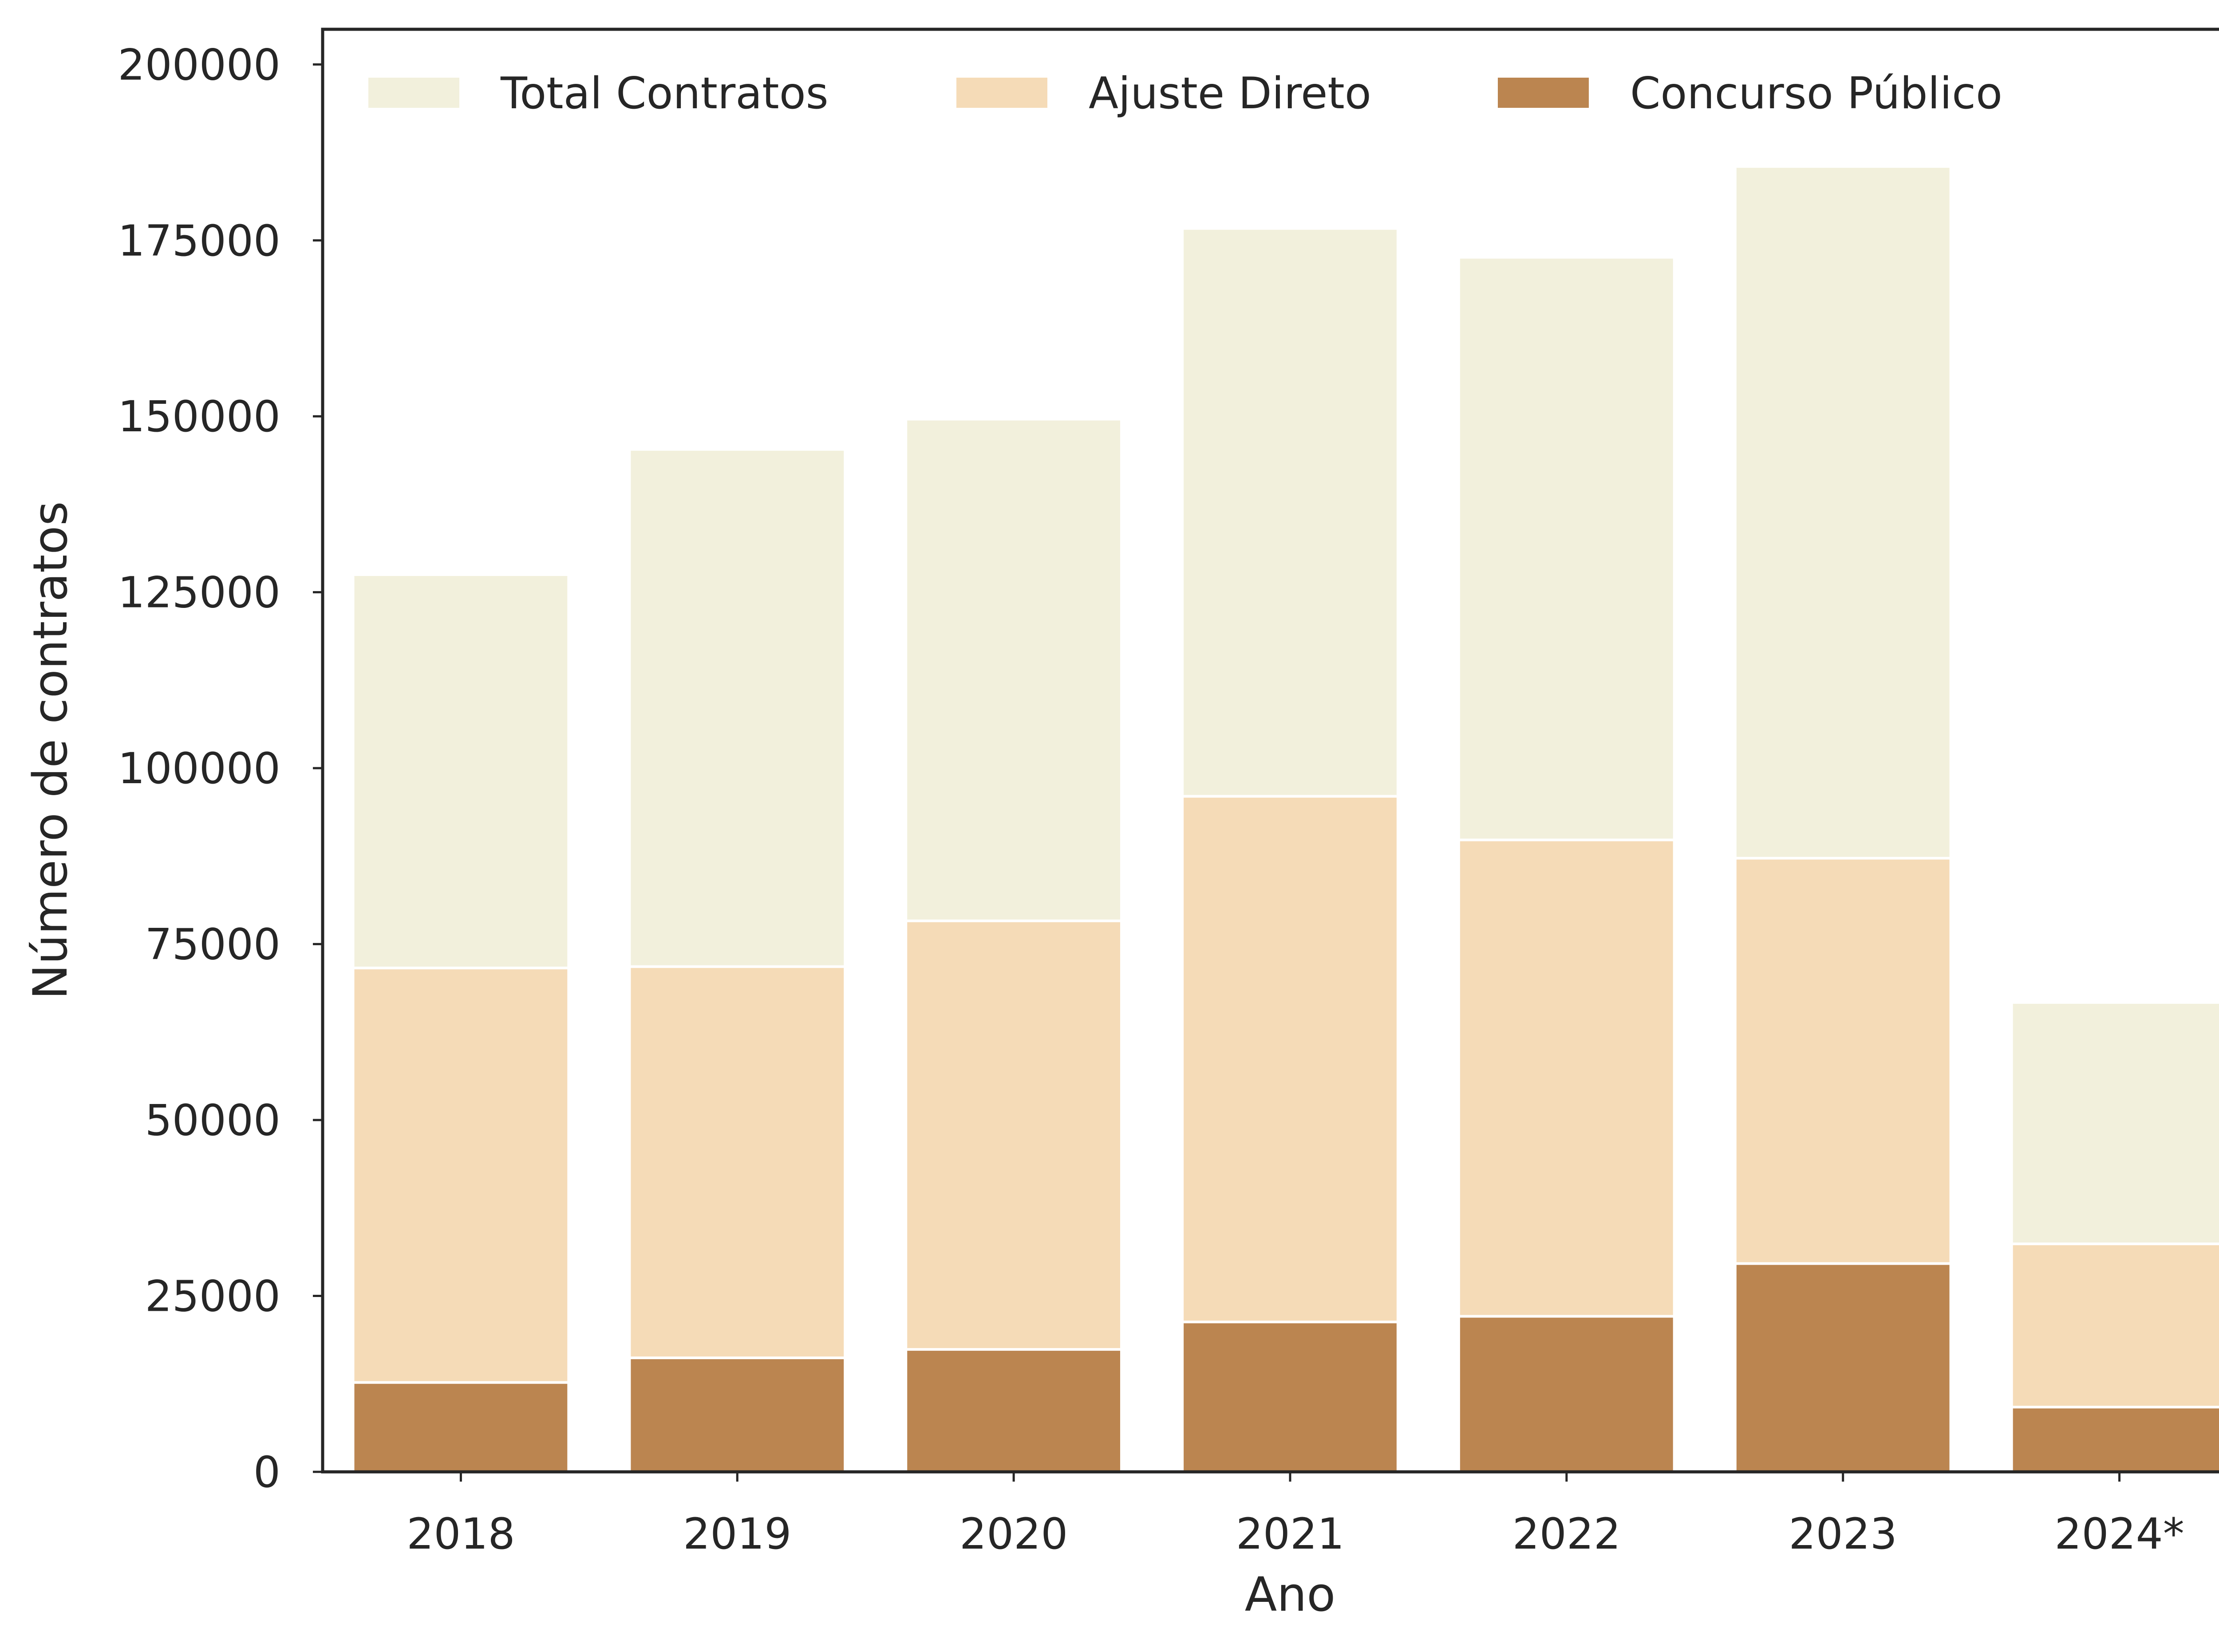 The width and height of the screenshot is (2219, 1652). What do you see at coordinates (1013, 1534) in the screenshot?
I see `x-tick-label: 2020` at bounding box center [1013, 1534].